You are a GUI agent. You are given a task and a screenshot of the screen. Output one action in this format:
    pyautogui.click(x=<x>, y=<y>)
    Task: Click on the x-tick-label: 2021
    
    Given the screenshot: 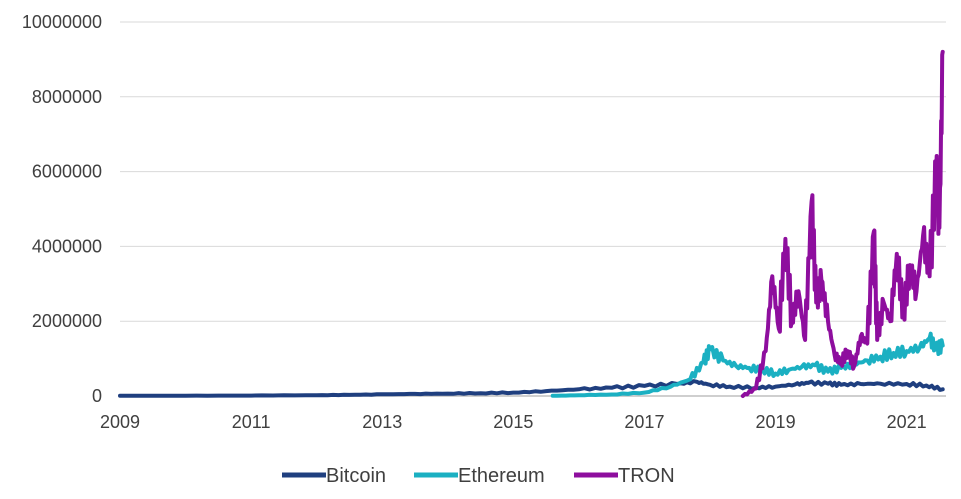 What is the action you would take?
    pyautogui.click(x=907, y=422)
    